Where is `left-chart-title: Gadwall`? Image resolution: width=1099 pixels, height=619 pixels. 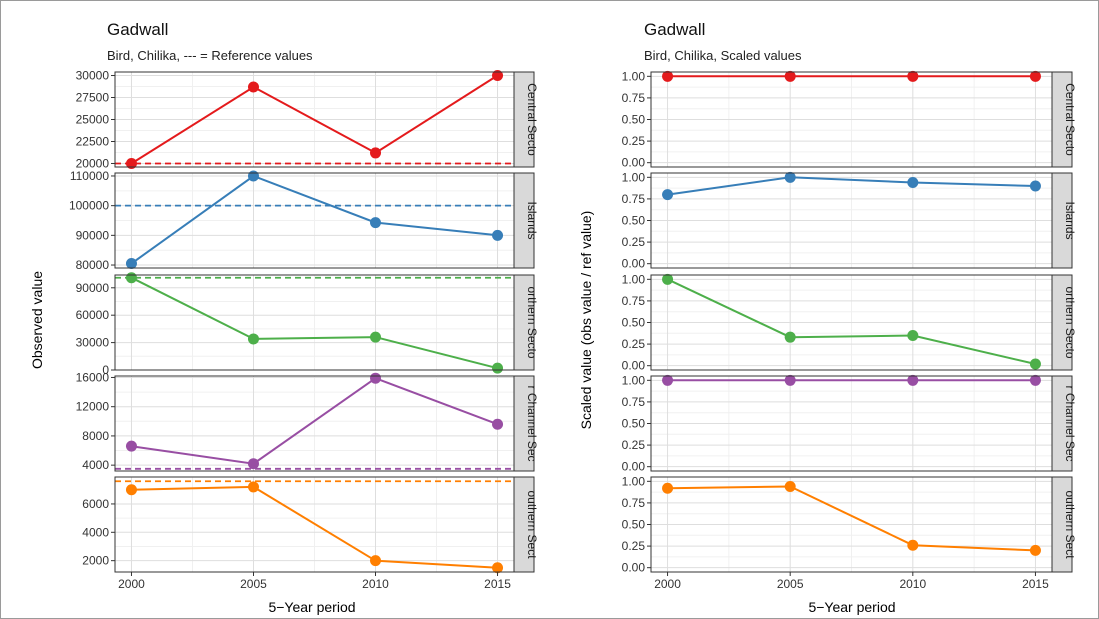 left-chart-title: Gadwall is located at coordinates (138, 29).